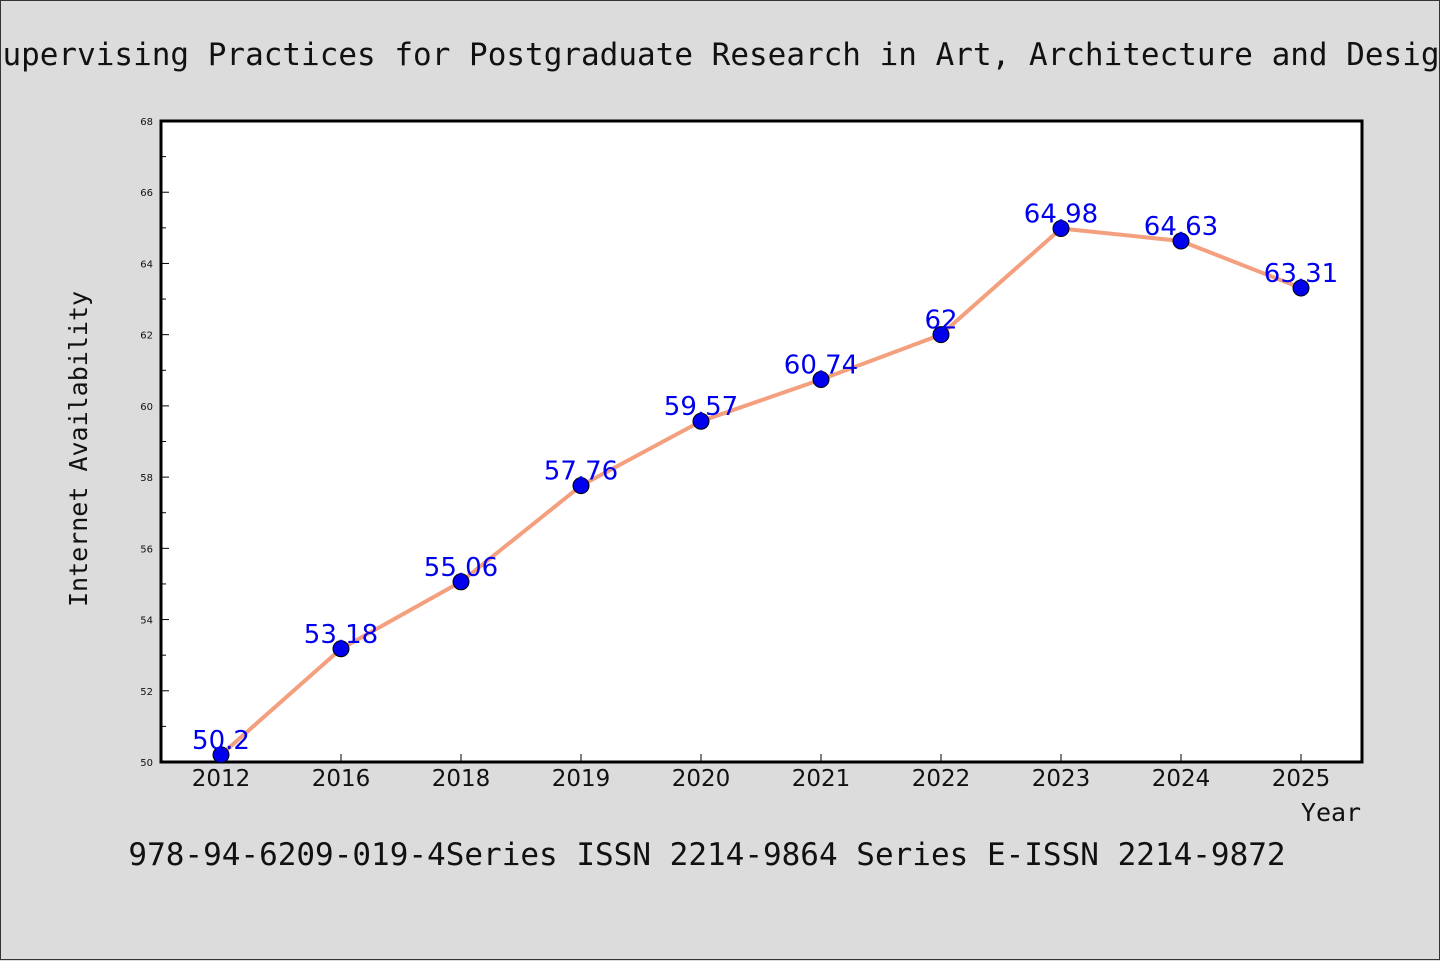 This screenshot has height=961, width=1440. What do you see at coordinates (146, 549) in the screenshot?
I see `y-tick-label: 56` at bounding box center [146, 549].